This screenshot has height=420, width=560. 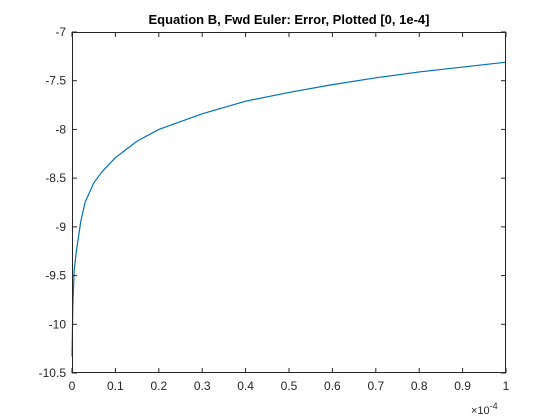 What do you see at coordinates (289, 386) in the screenshot?
I see `x-tick-label: 0.5` at bounding box center [289, 386].